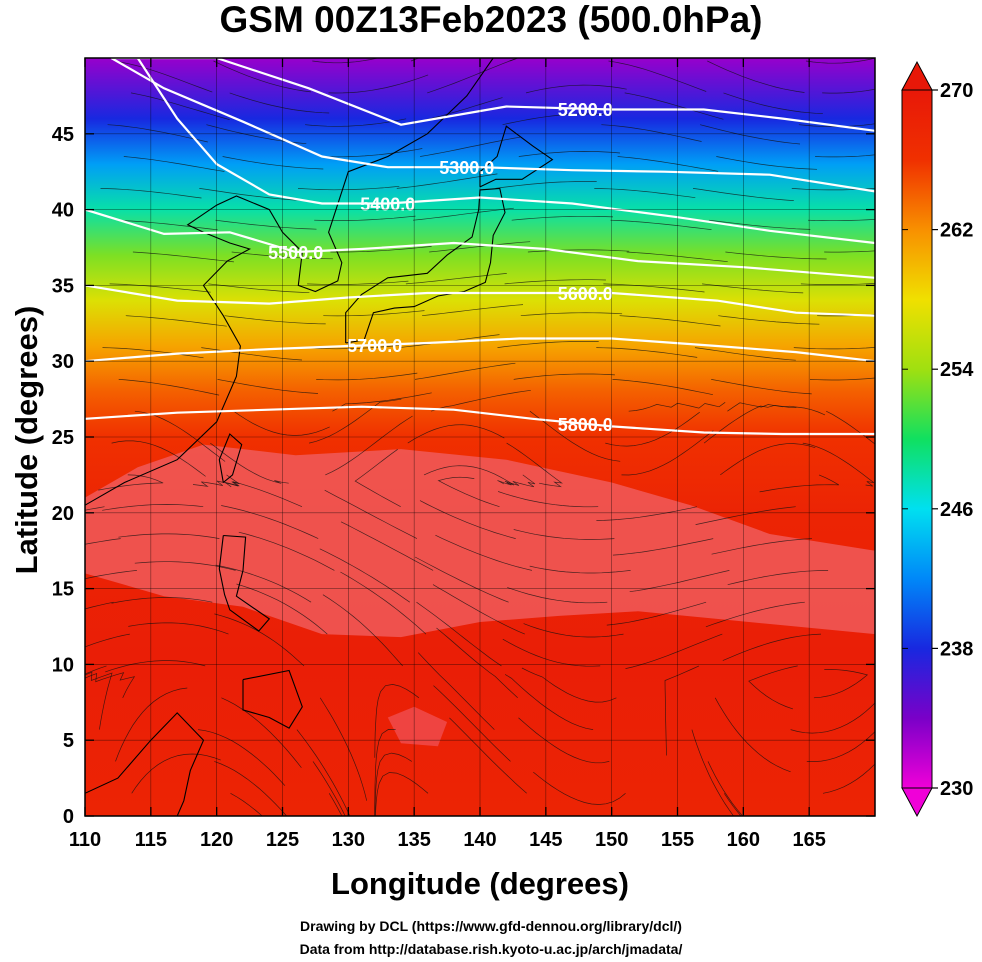 The width and height of the screenshot is (982, 962). Describe the element at coordinates (63, 590) in the screenshot. I see `y-tick-label-3: 15` at that location.